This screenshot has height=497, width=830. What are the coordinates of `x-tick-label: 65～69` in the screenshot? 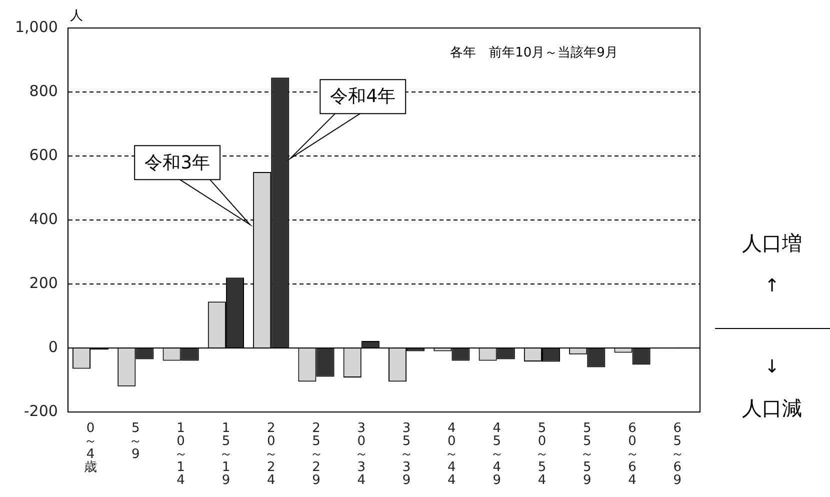 It's located at (677, 454).